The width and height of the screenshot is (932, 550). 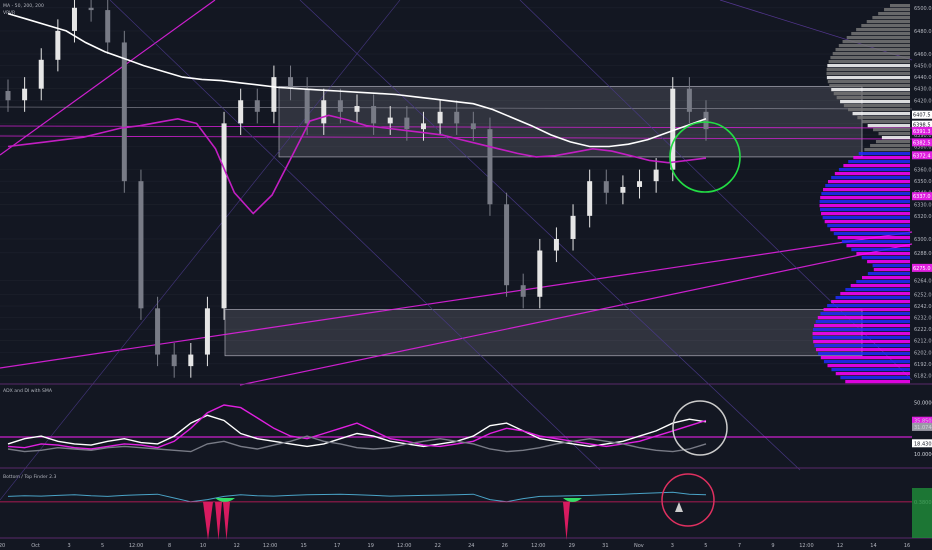 I want to click on di-plus-line, so click(x=357, y=427).